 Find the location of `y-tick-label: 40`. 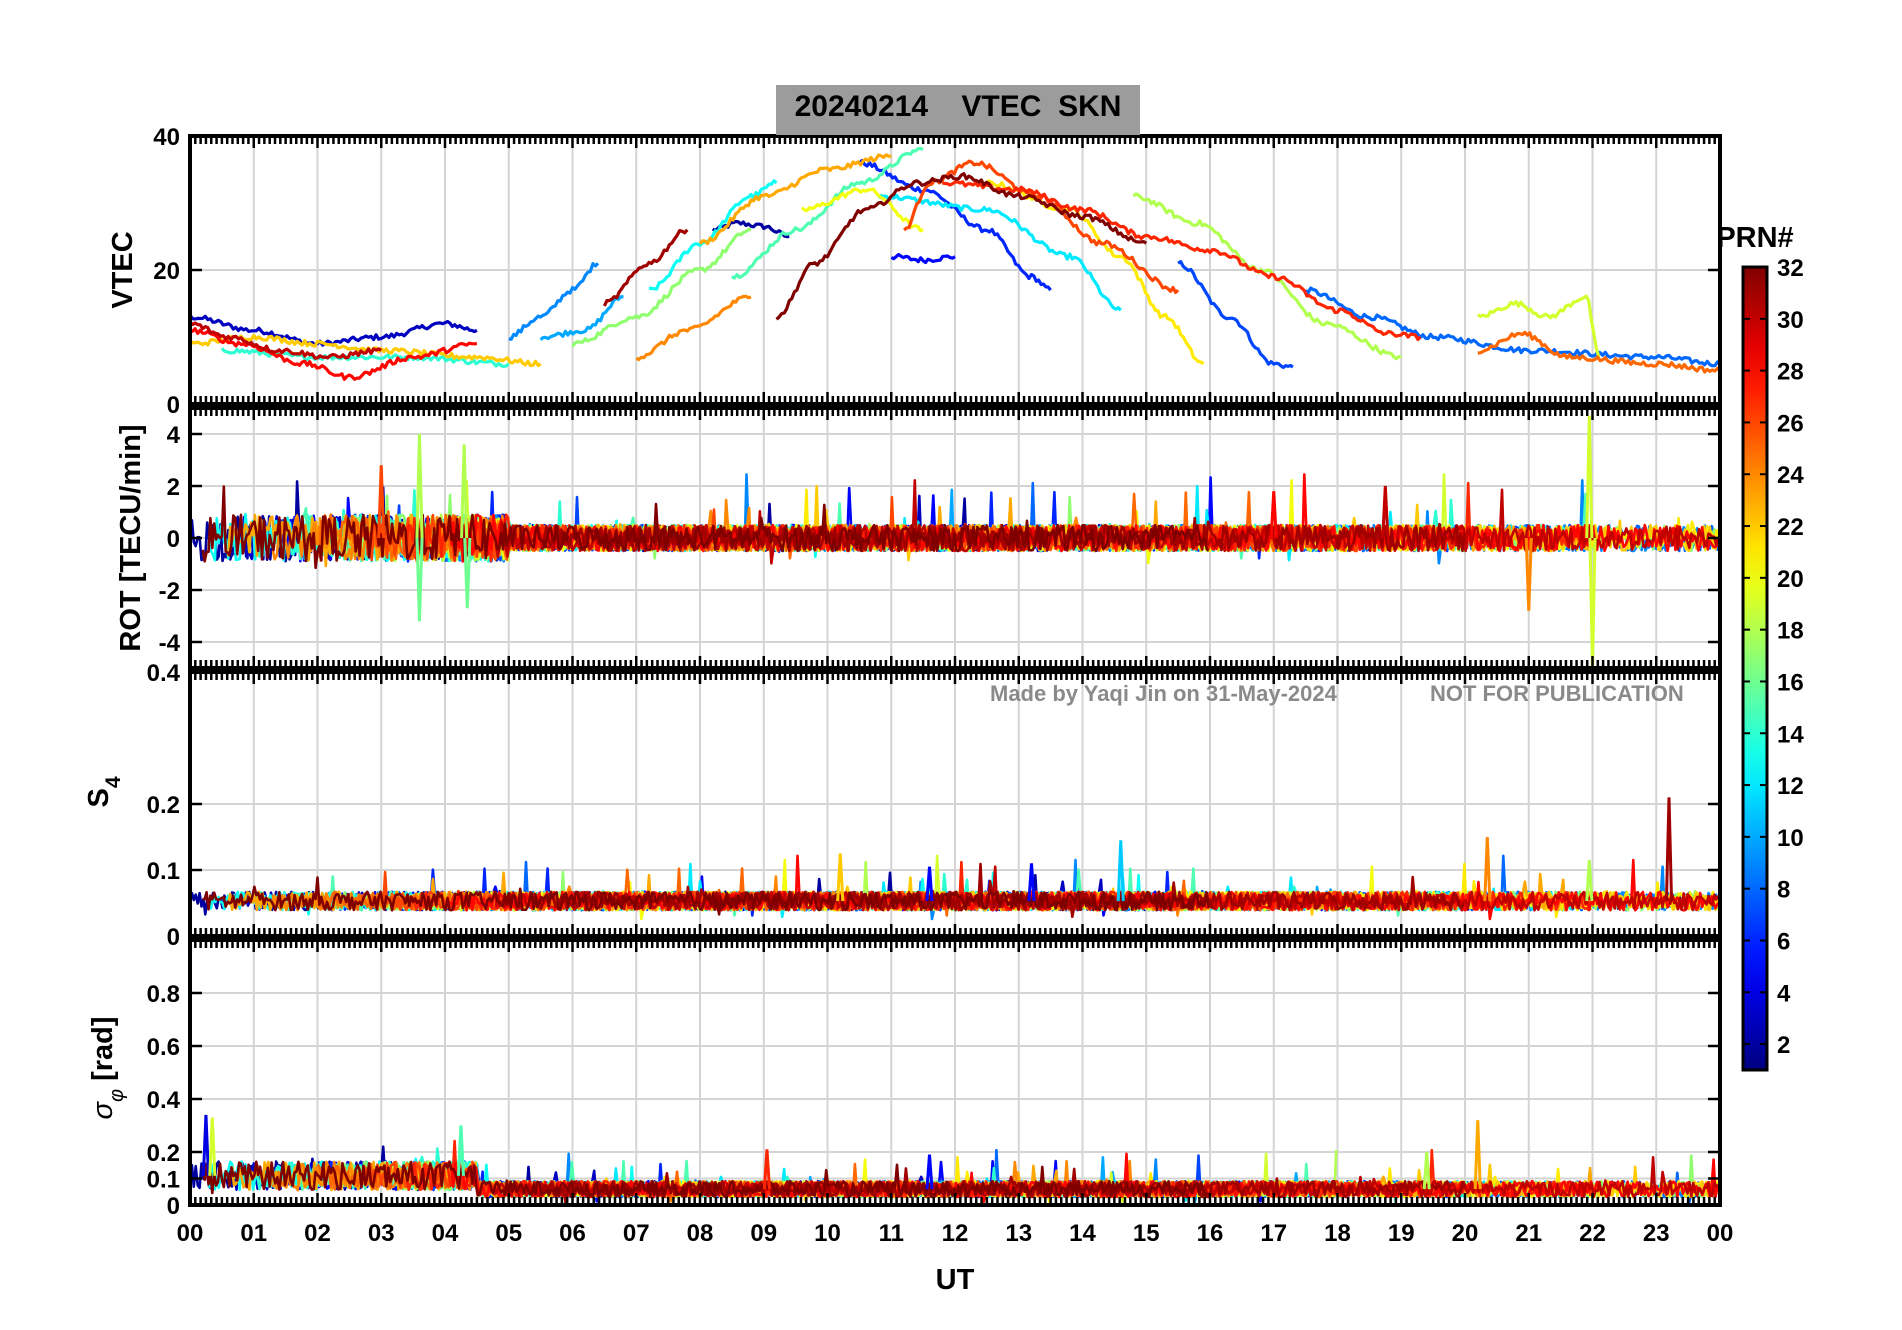

y-tick-label: 40 is located at coordinates (166, 137).